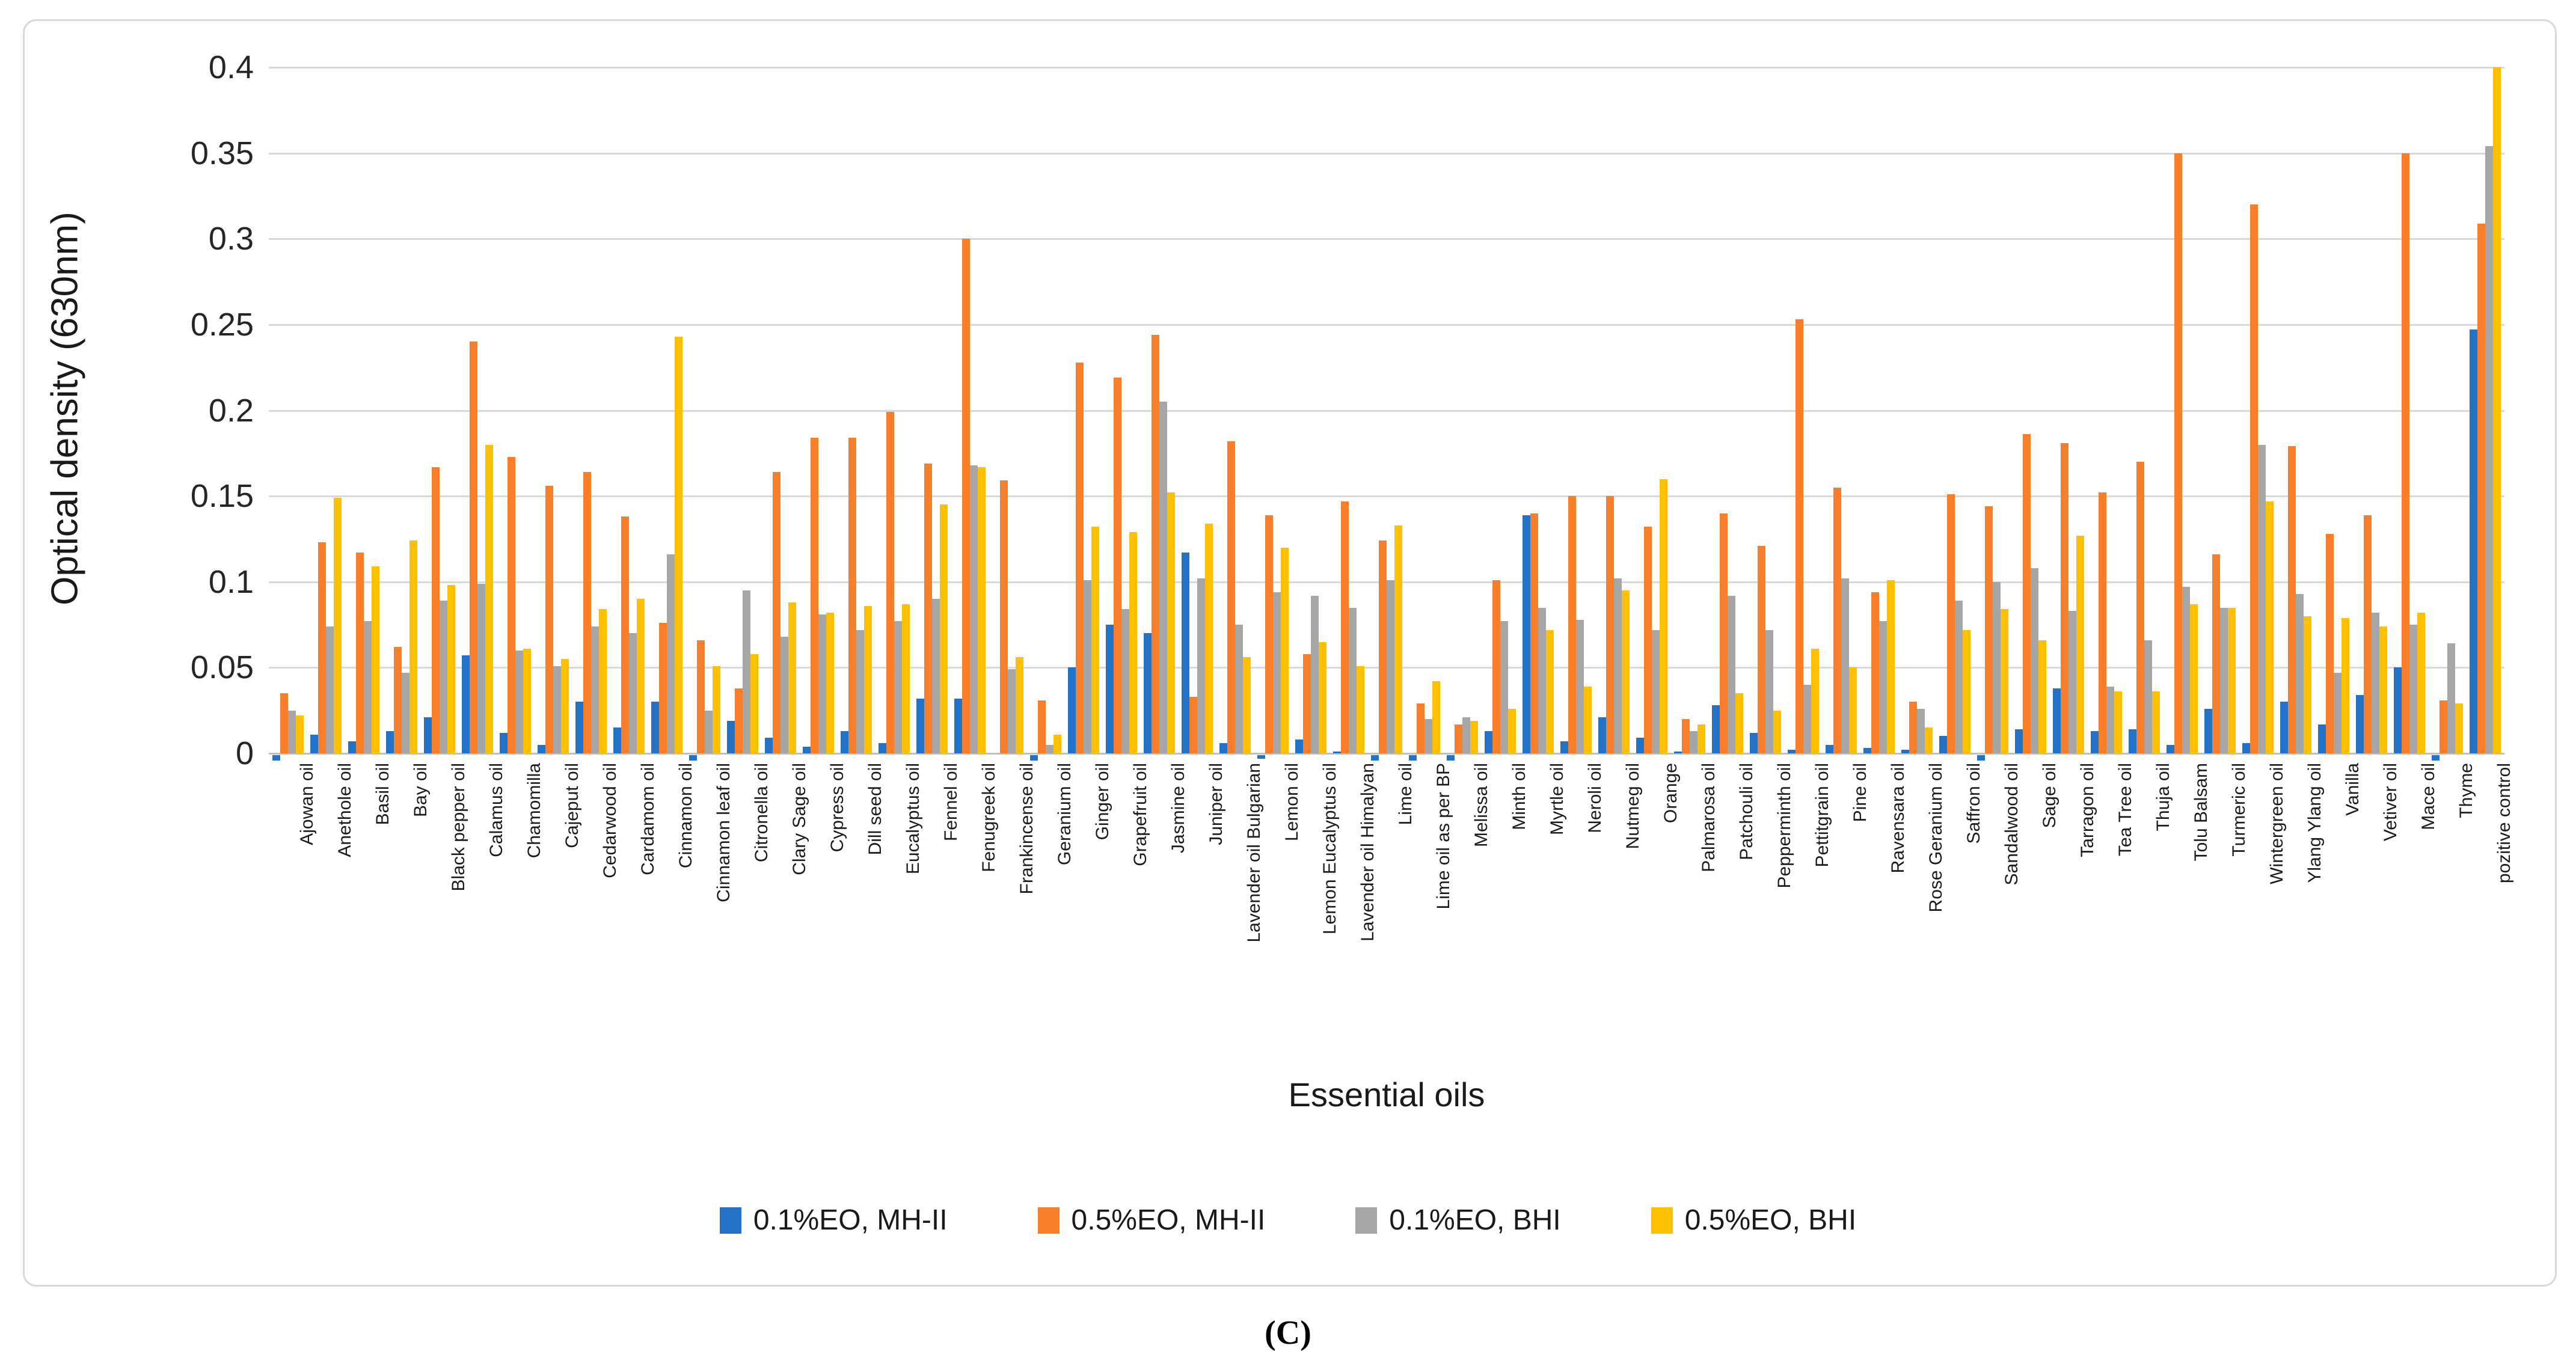  I want to click on x-tick-label: Saffron oil, so click(1974, 803).